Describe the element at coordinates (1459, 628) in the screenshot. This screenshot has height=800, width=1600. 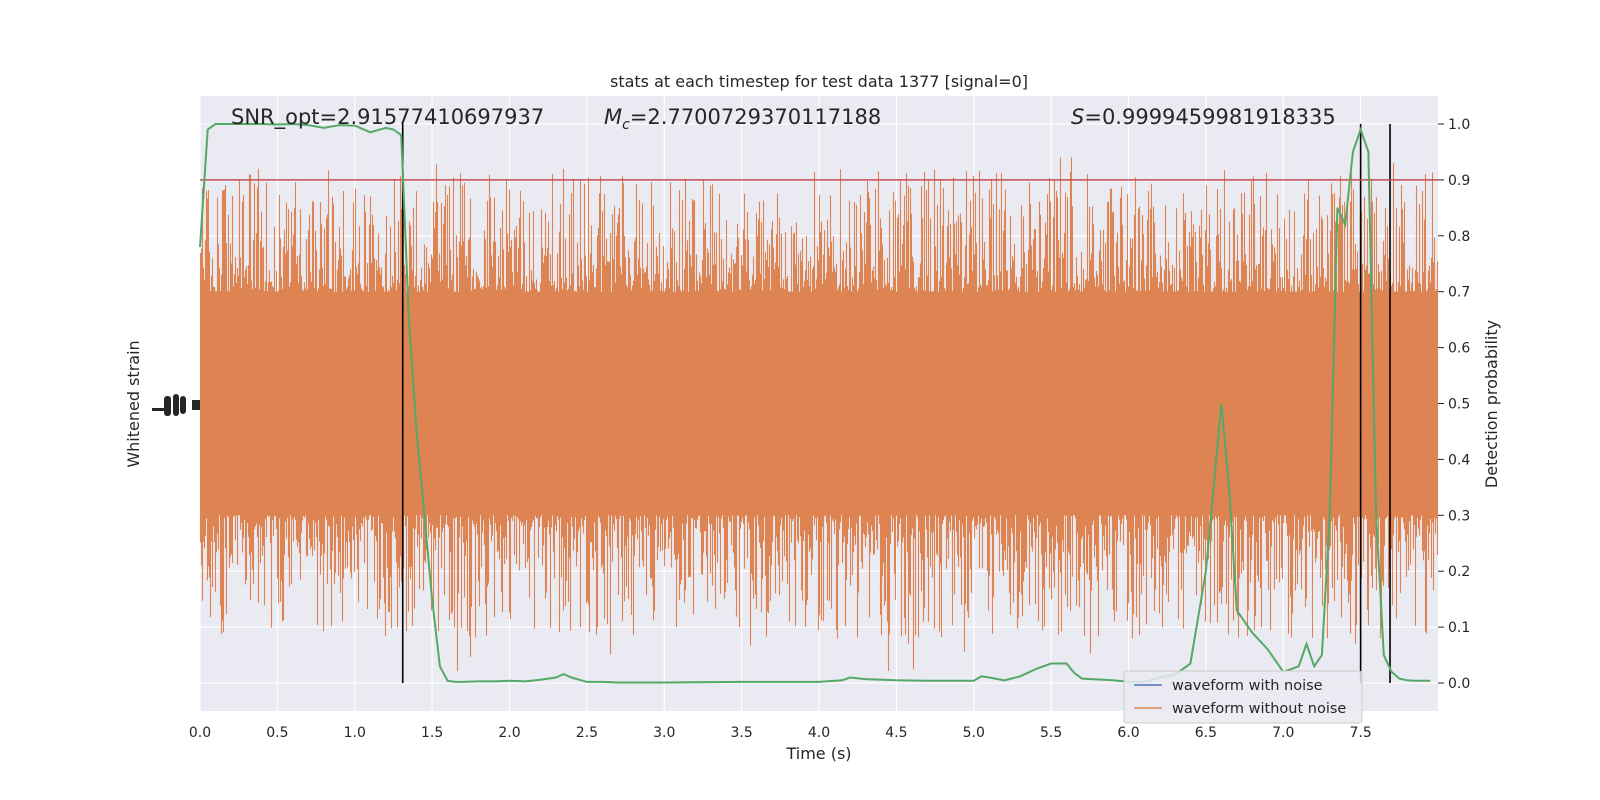
I see `y-right-tick-label: 0.1` at that location.